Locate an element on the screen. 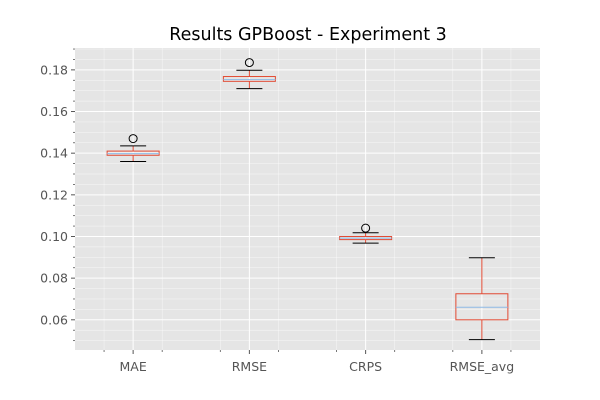 Image resolution: width=600 pixels, height=400 pixels. y-tick-label: 0.14 is located at coordinates (54, 153).